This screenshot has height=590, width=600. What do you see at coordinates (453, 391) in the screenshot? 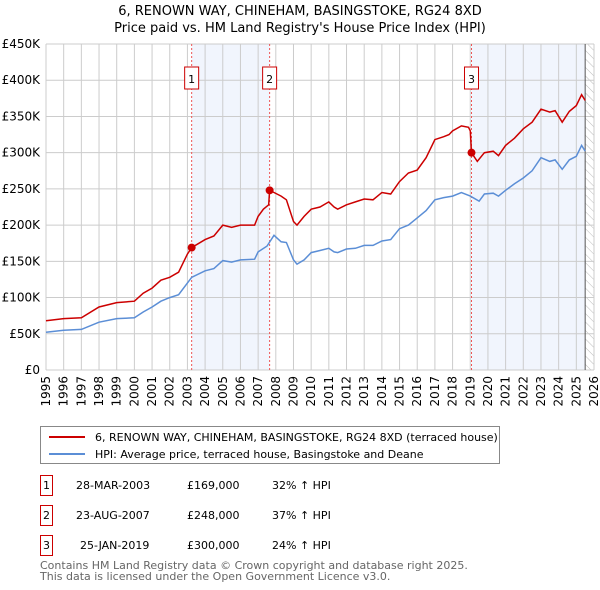
I see `x-tick-label: 2018` at bounding box center [453, 391].